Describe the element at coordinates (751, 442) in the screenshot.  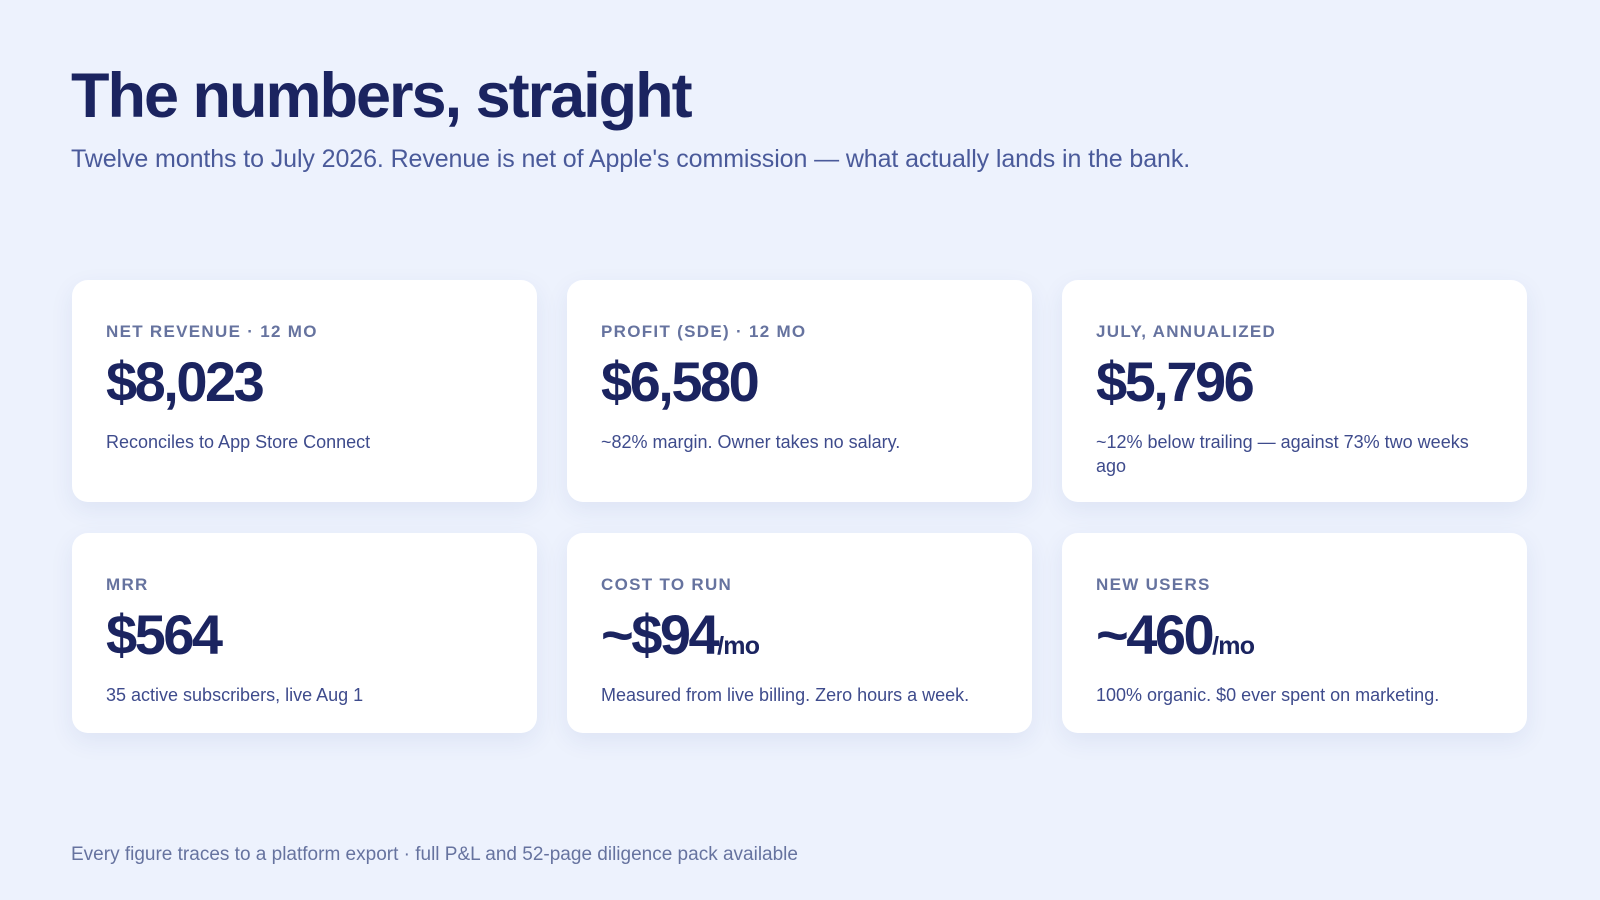
I see `metric-note: ~82% margin. Owner takes no salary.` at that location.